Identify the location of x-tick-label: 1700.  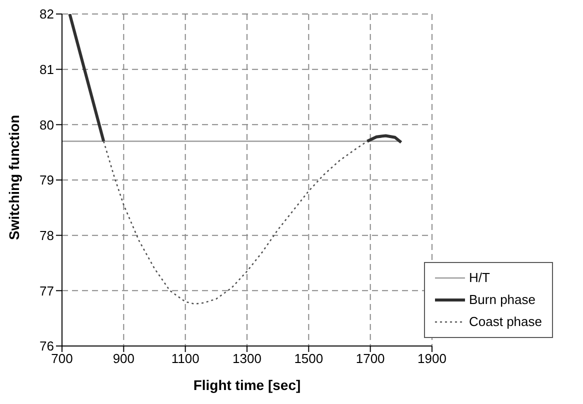
(370, 358).